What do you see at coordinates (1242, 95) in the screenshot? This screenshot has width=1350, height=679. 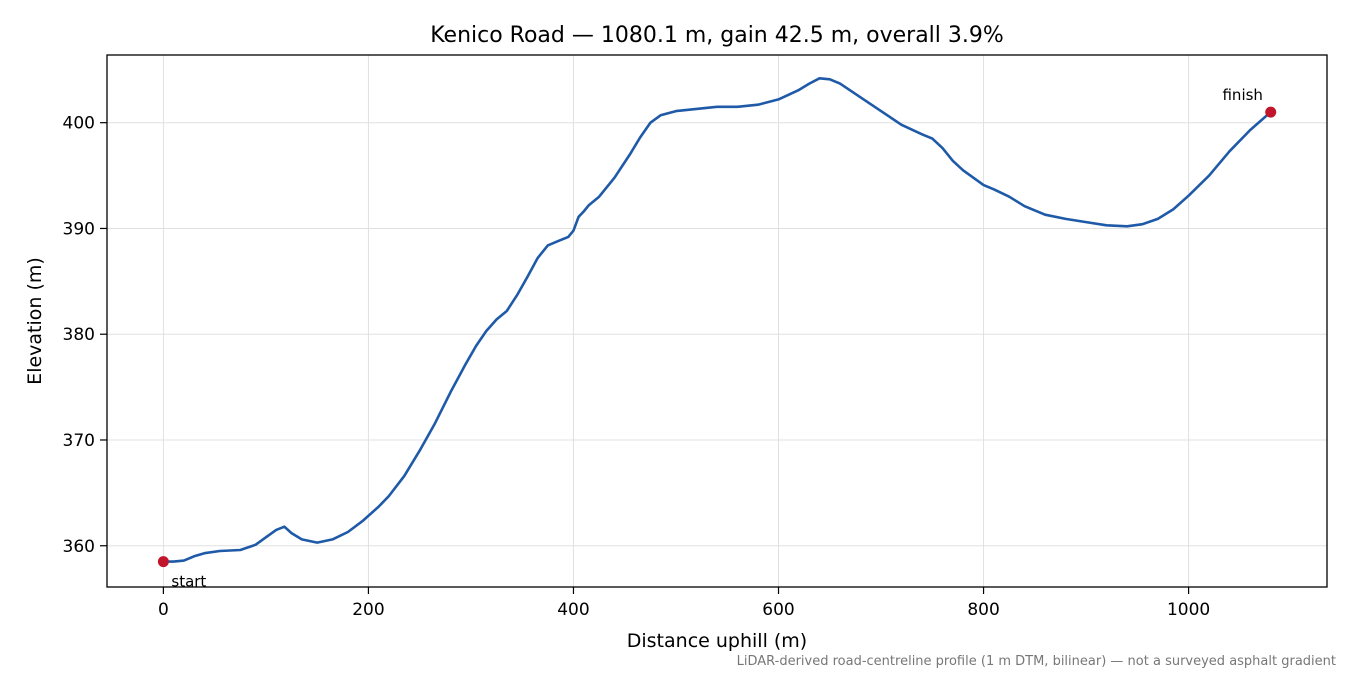 I see `finish-label: finish` at bounding box center [1242, 95].